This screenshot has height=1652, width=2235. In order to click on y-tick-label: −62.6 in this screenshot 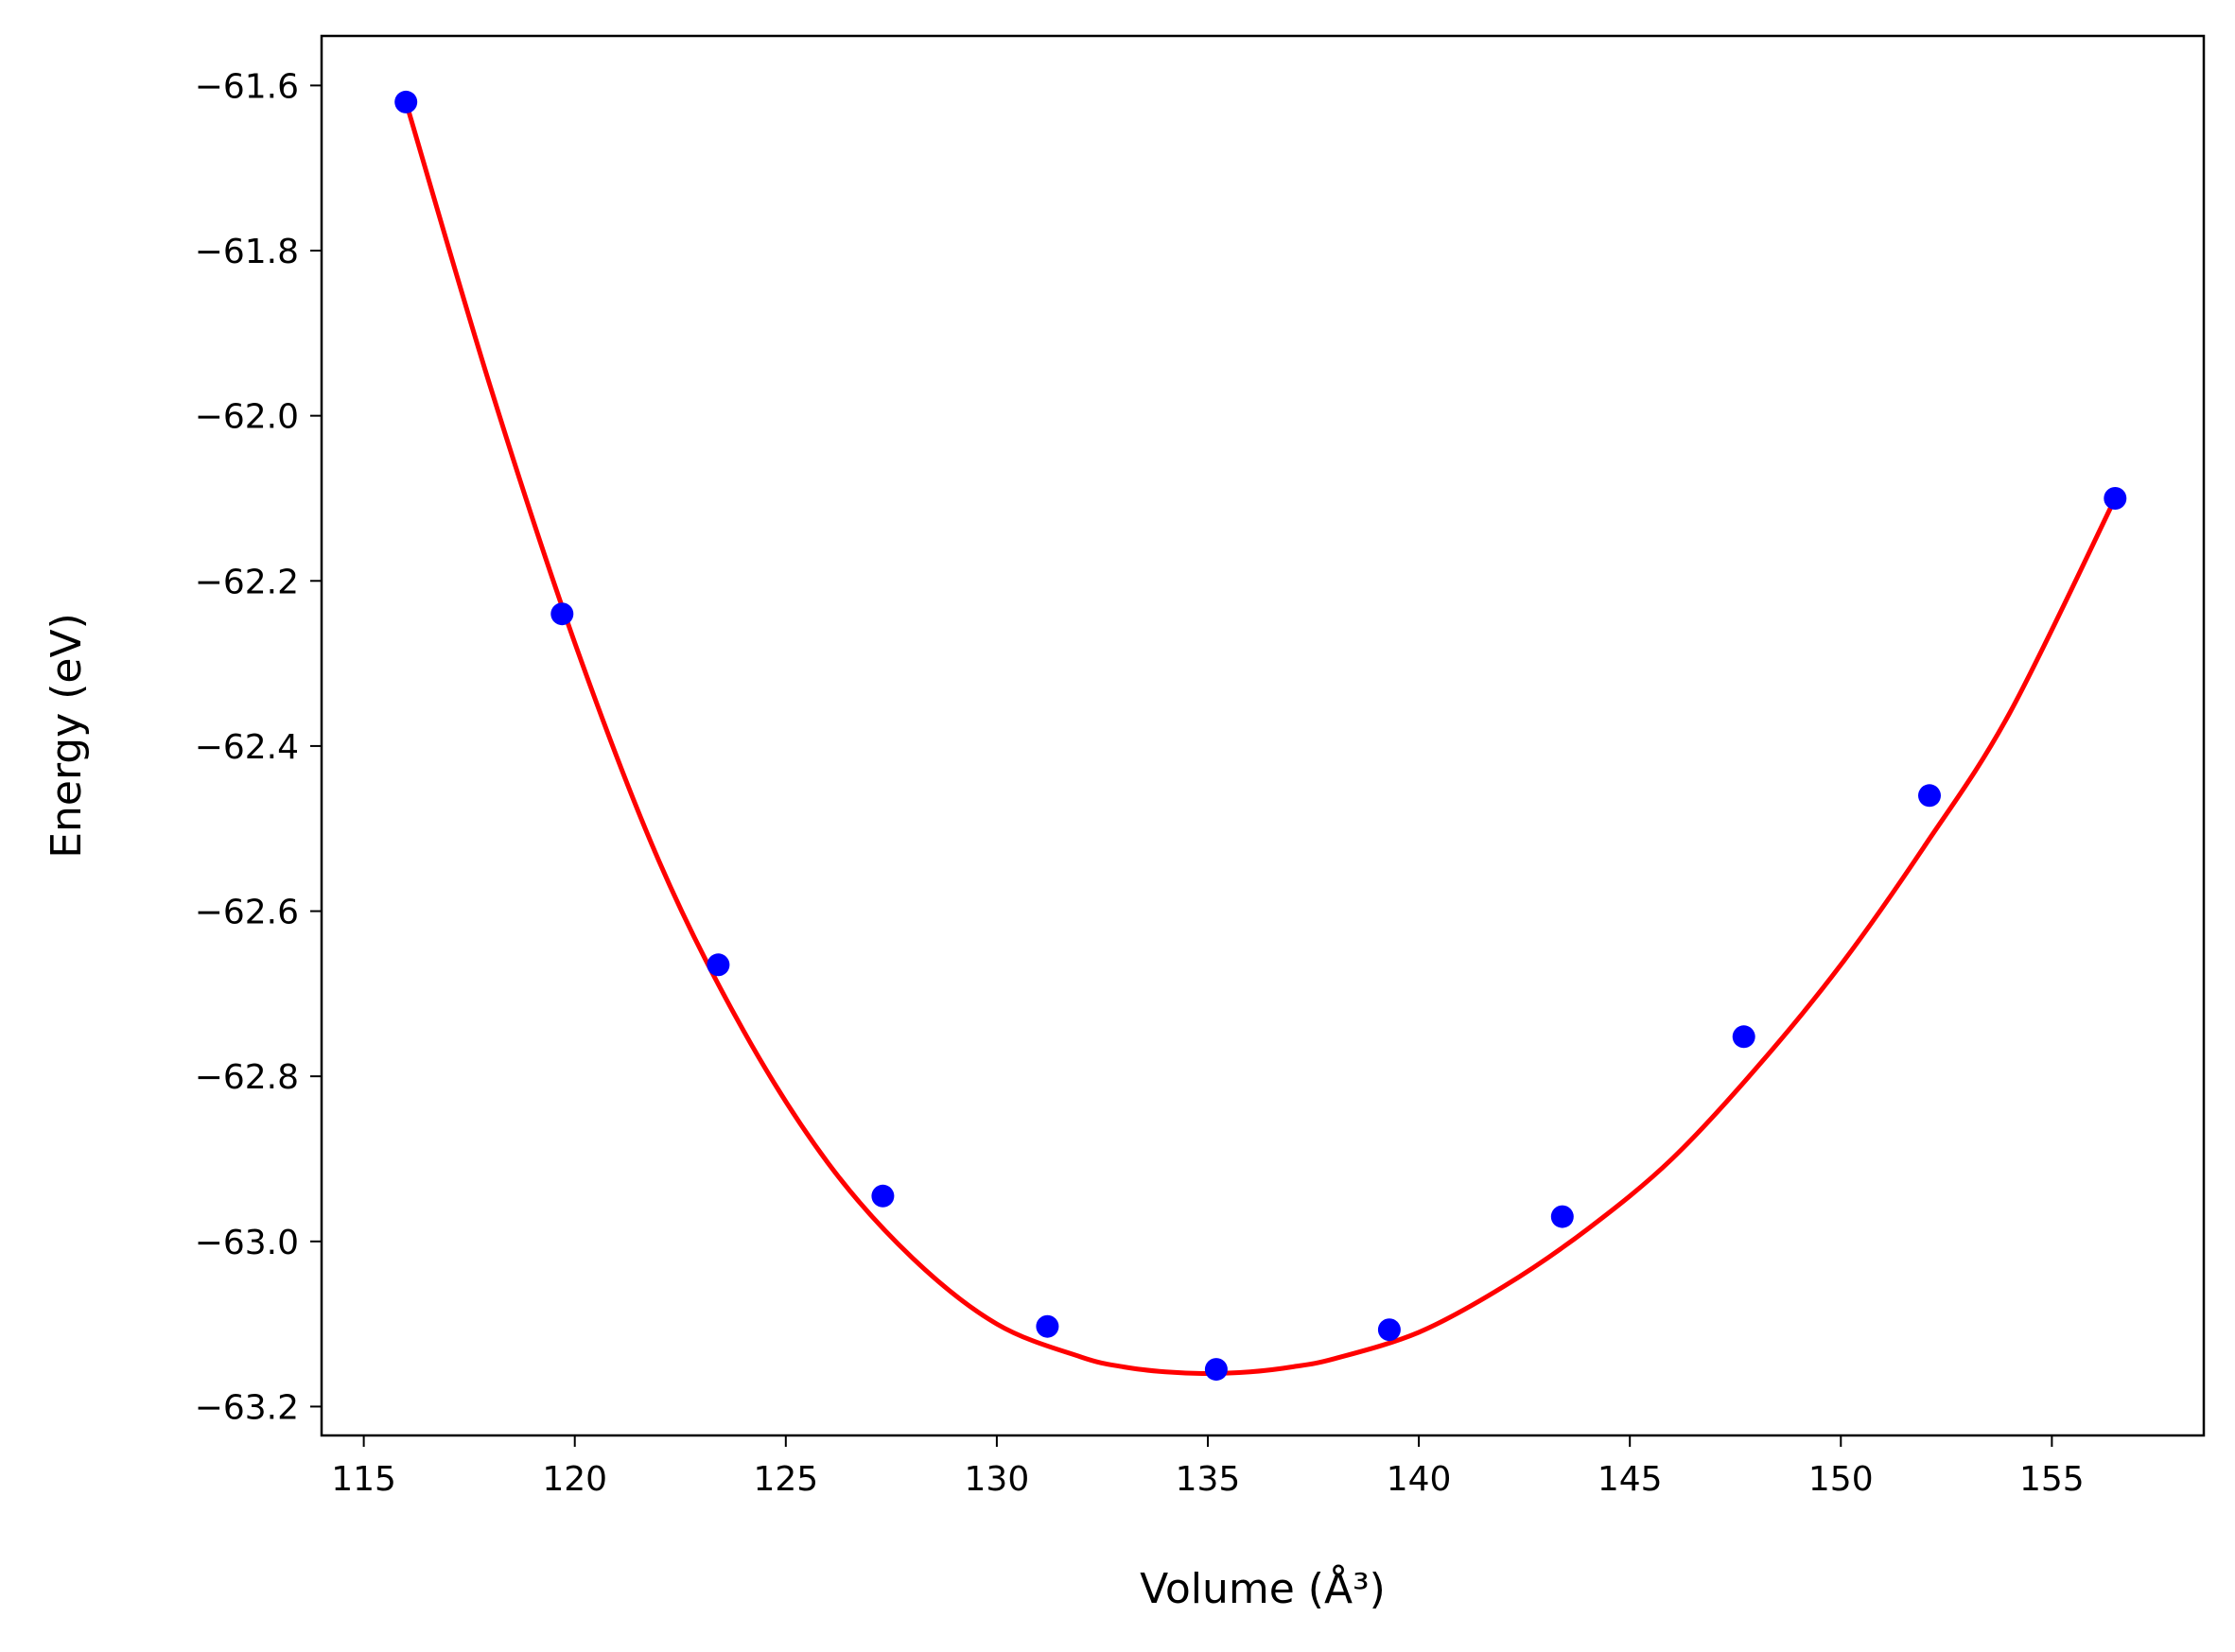, I will do `click(247, 913)`.